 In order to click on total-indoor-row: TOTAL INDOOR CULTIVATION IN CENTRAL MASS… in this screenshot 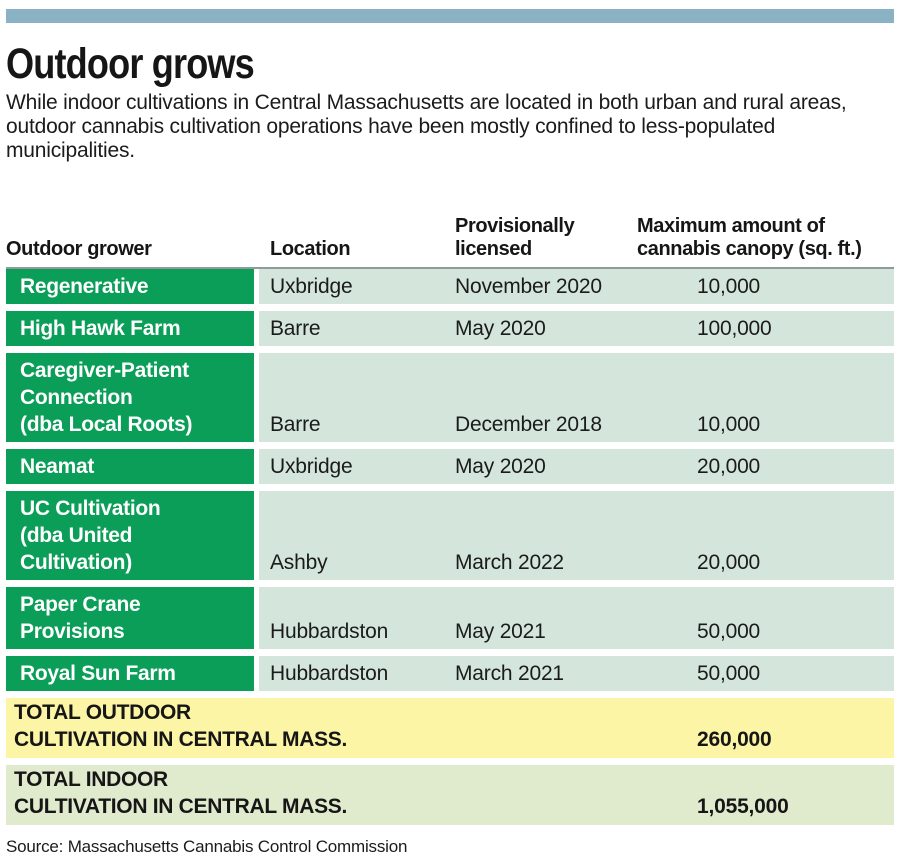, I will do `click(450, 795)`.